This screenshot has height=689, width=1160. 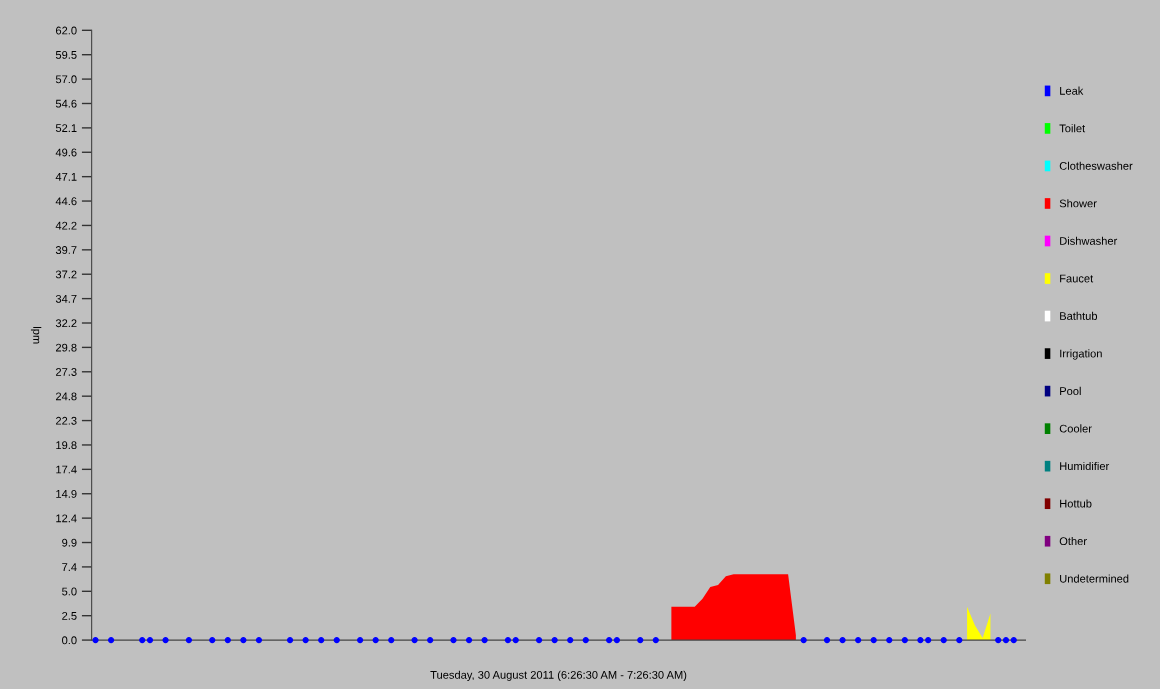 What do you see at coordinates (69, 567) in the screenshot?
I see `y-tick-label: 7.4` at bounding box center [69, 567].